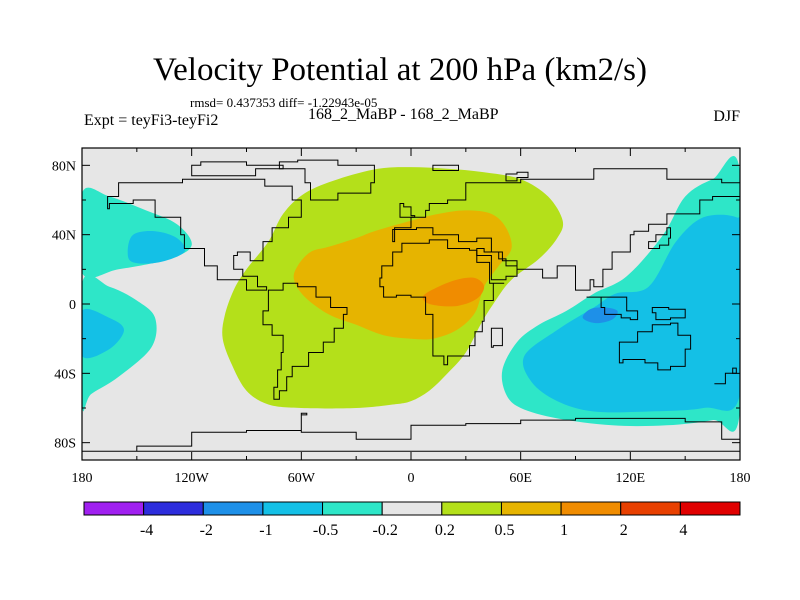 This screenshot has height=600, width=800. What do you see at coordinates (103, 333) in the screenshot?
I see `contour-region-negative-south-pacific` at bounding box center [103, 333].